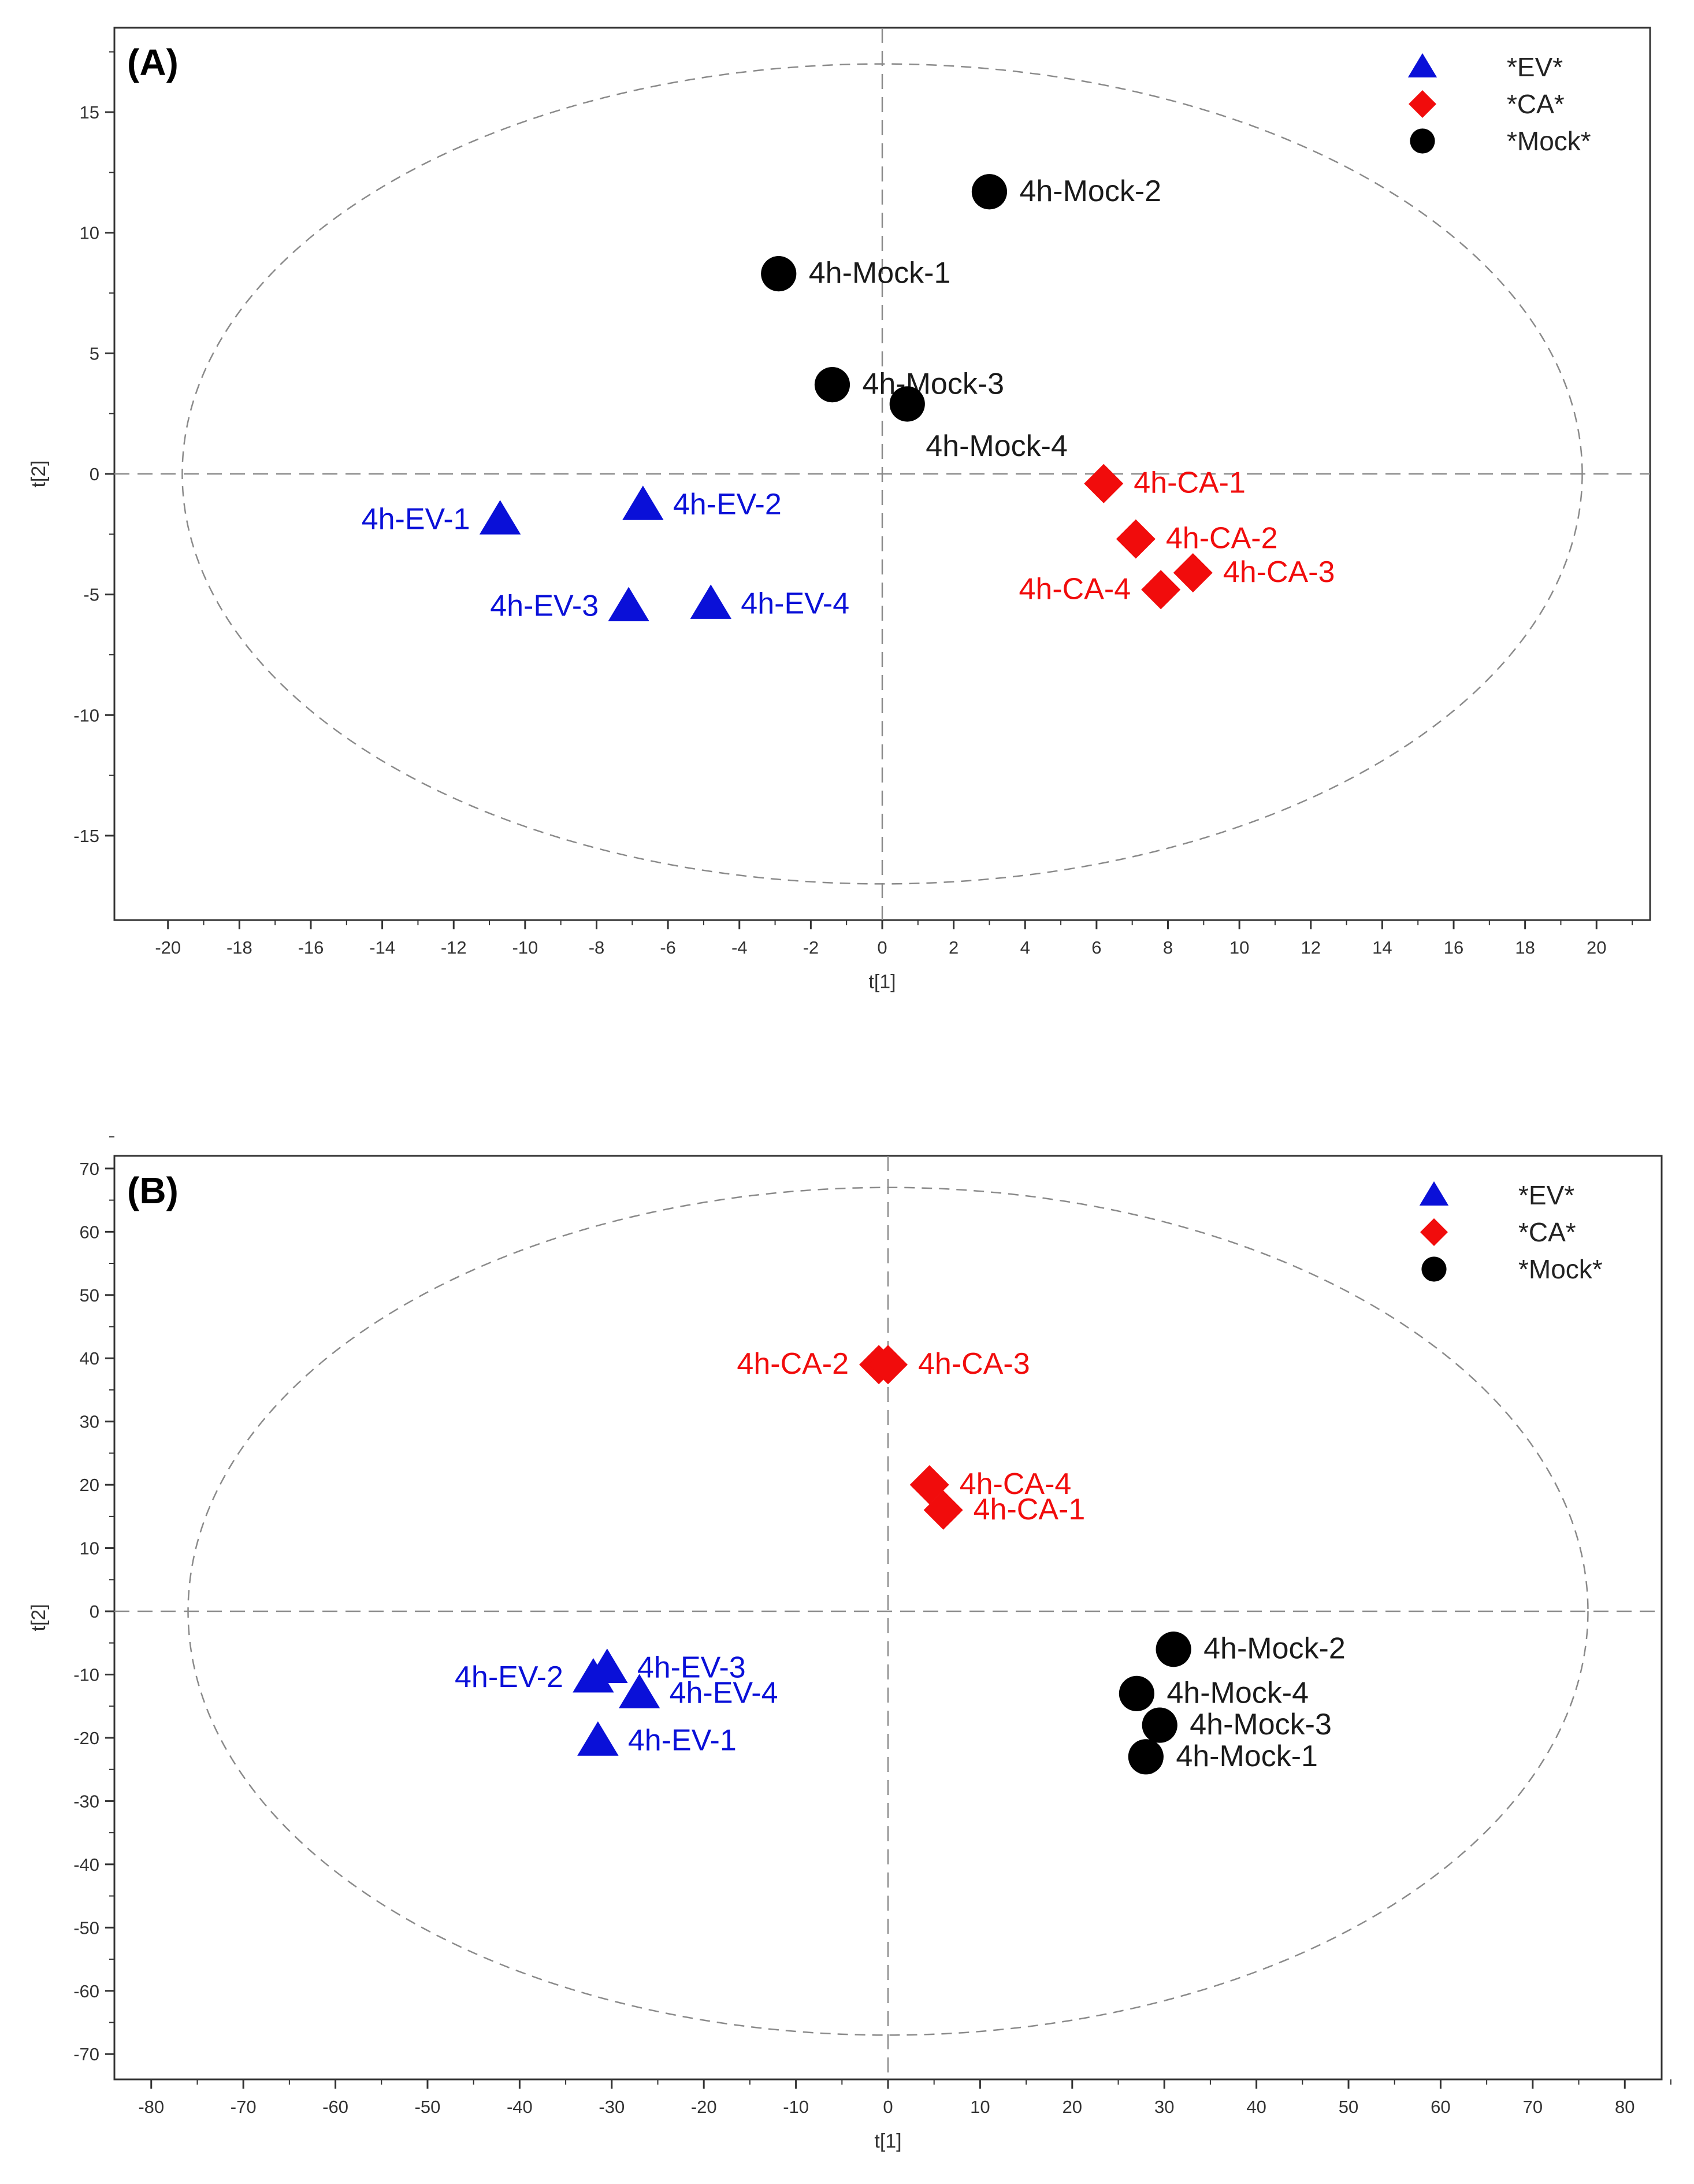  Describe the element at coordinates (668, 947) in the screenshot. I see `plot-a-x-tick-label: -6` at that location.